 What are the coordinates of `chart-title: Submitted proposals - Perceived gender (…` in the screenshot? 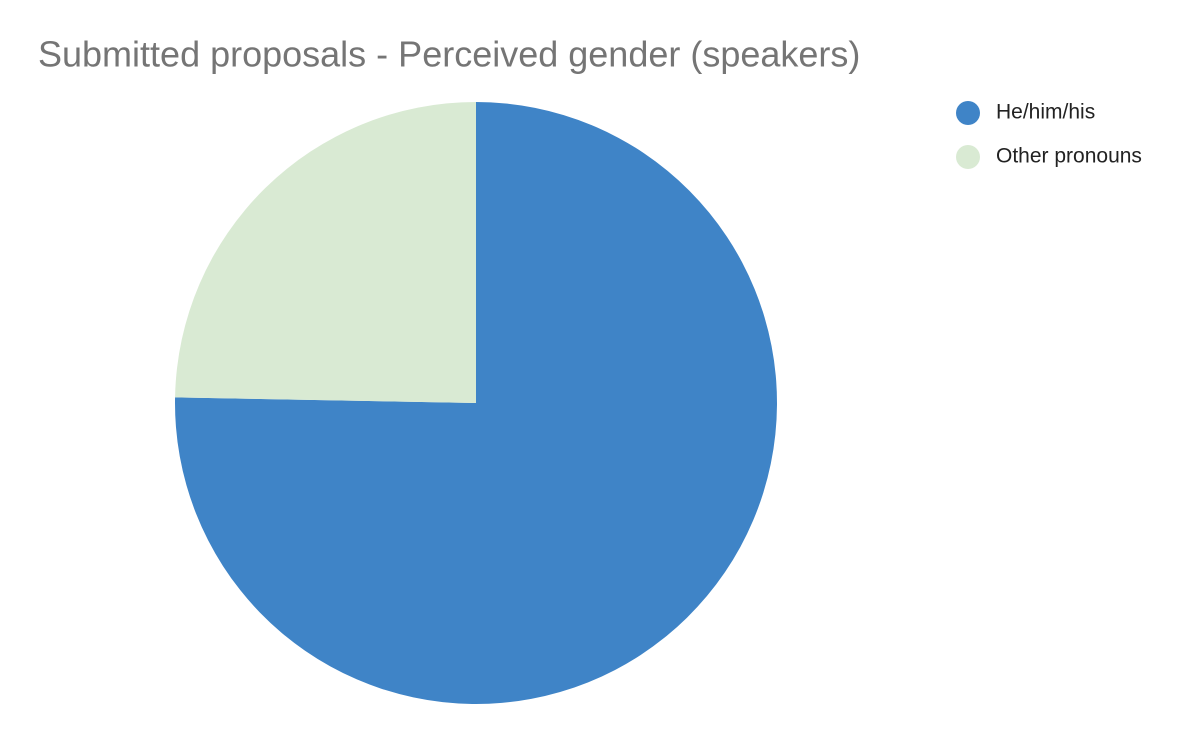 It's located at (449, 54).